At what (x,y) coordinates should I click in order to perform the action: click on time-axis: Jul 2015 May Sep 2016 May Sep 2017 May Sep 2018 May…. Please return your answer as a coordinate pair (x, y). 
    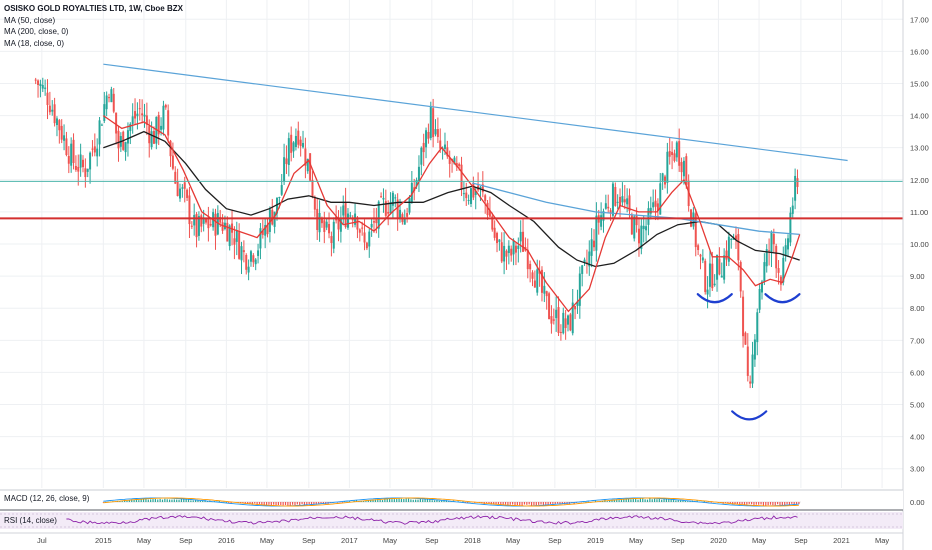
    Looking at the image, I should click on (451, 538).